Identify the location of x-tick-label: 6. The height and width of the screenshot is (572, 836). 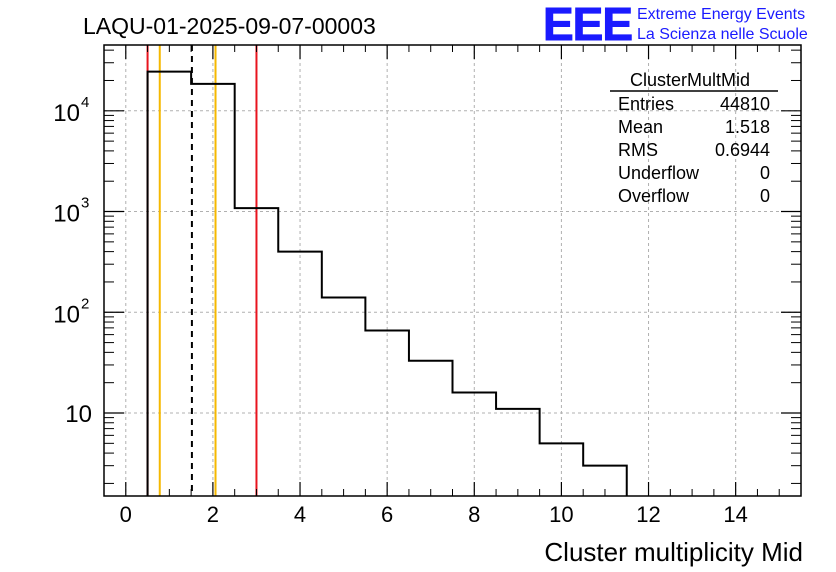
(387, 514).